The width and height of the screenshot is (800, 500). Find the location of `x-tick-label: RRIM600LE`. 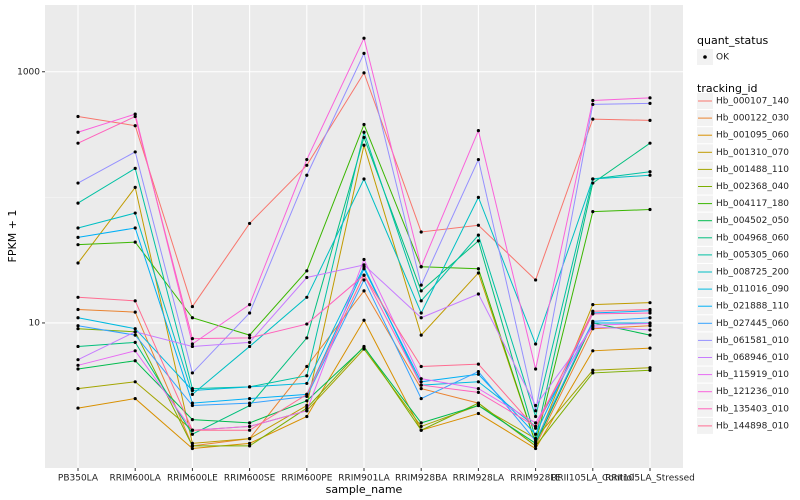

x-tick-label: RRIM600LE is located at coordinates (192, 479).